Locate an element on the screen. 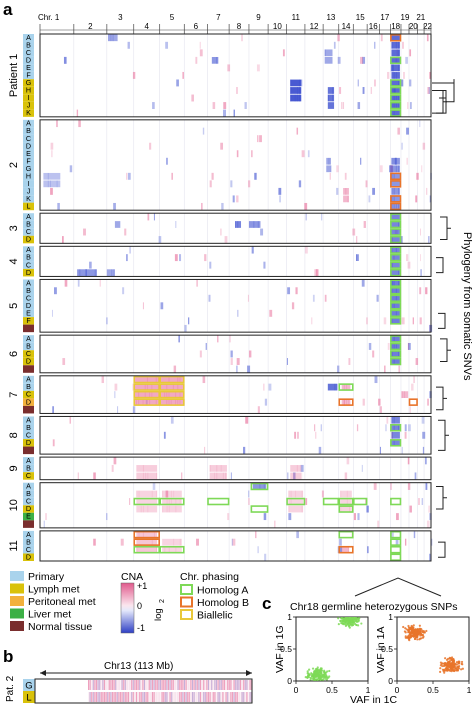 This screenshot has width=474, height=705. chromosome-label: 4 is located at coordinates (146, 26).